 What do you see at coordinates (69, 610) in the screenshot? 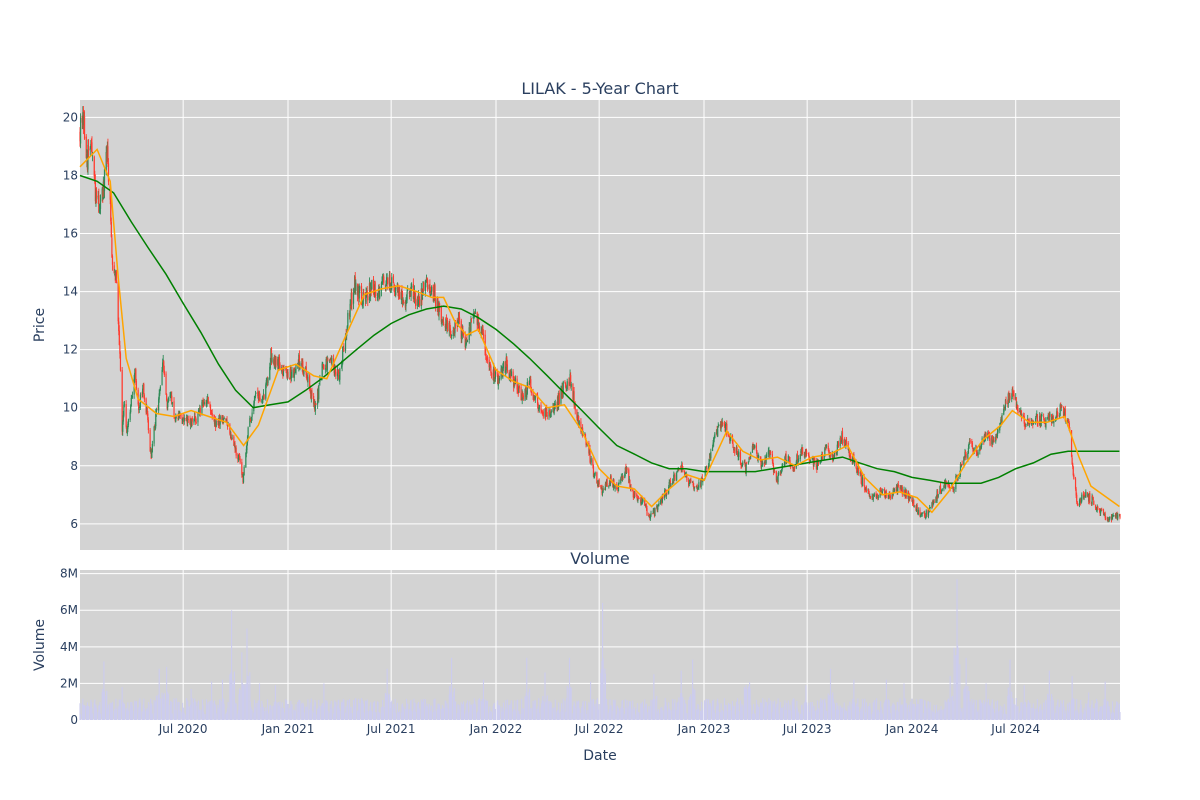
I see `volume-y-tick-label: 6M` at bounding box center [69, 610].